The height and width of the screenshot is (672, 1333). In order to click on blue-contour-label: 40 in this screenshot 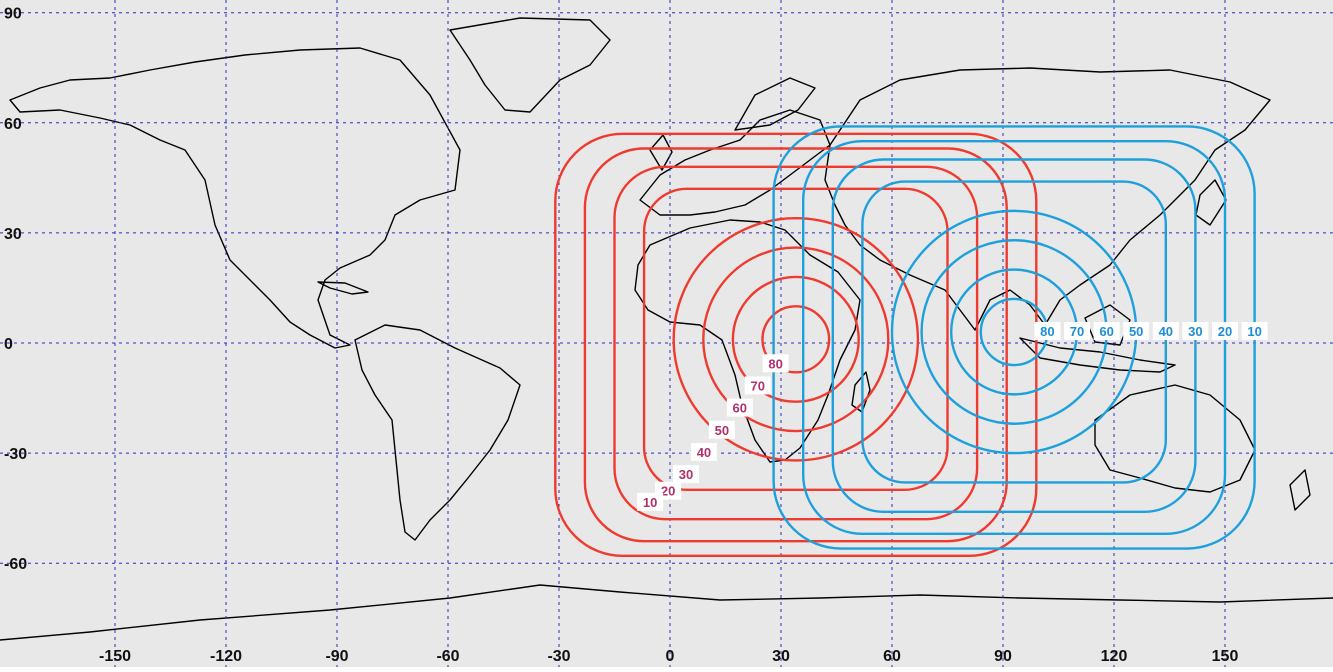, I will do `click(1166, 331)`.